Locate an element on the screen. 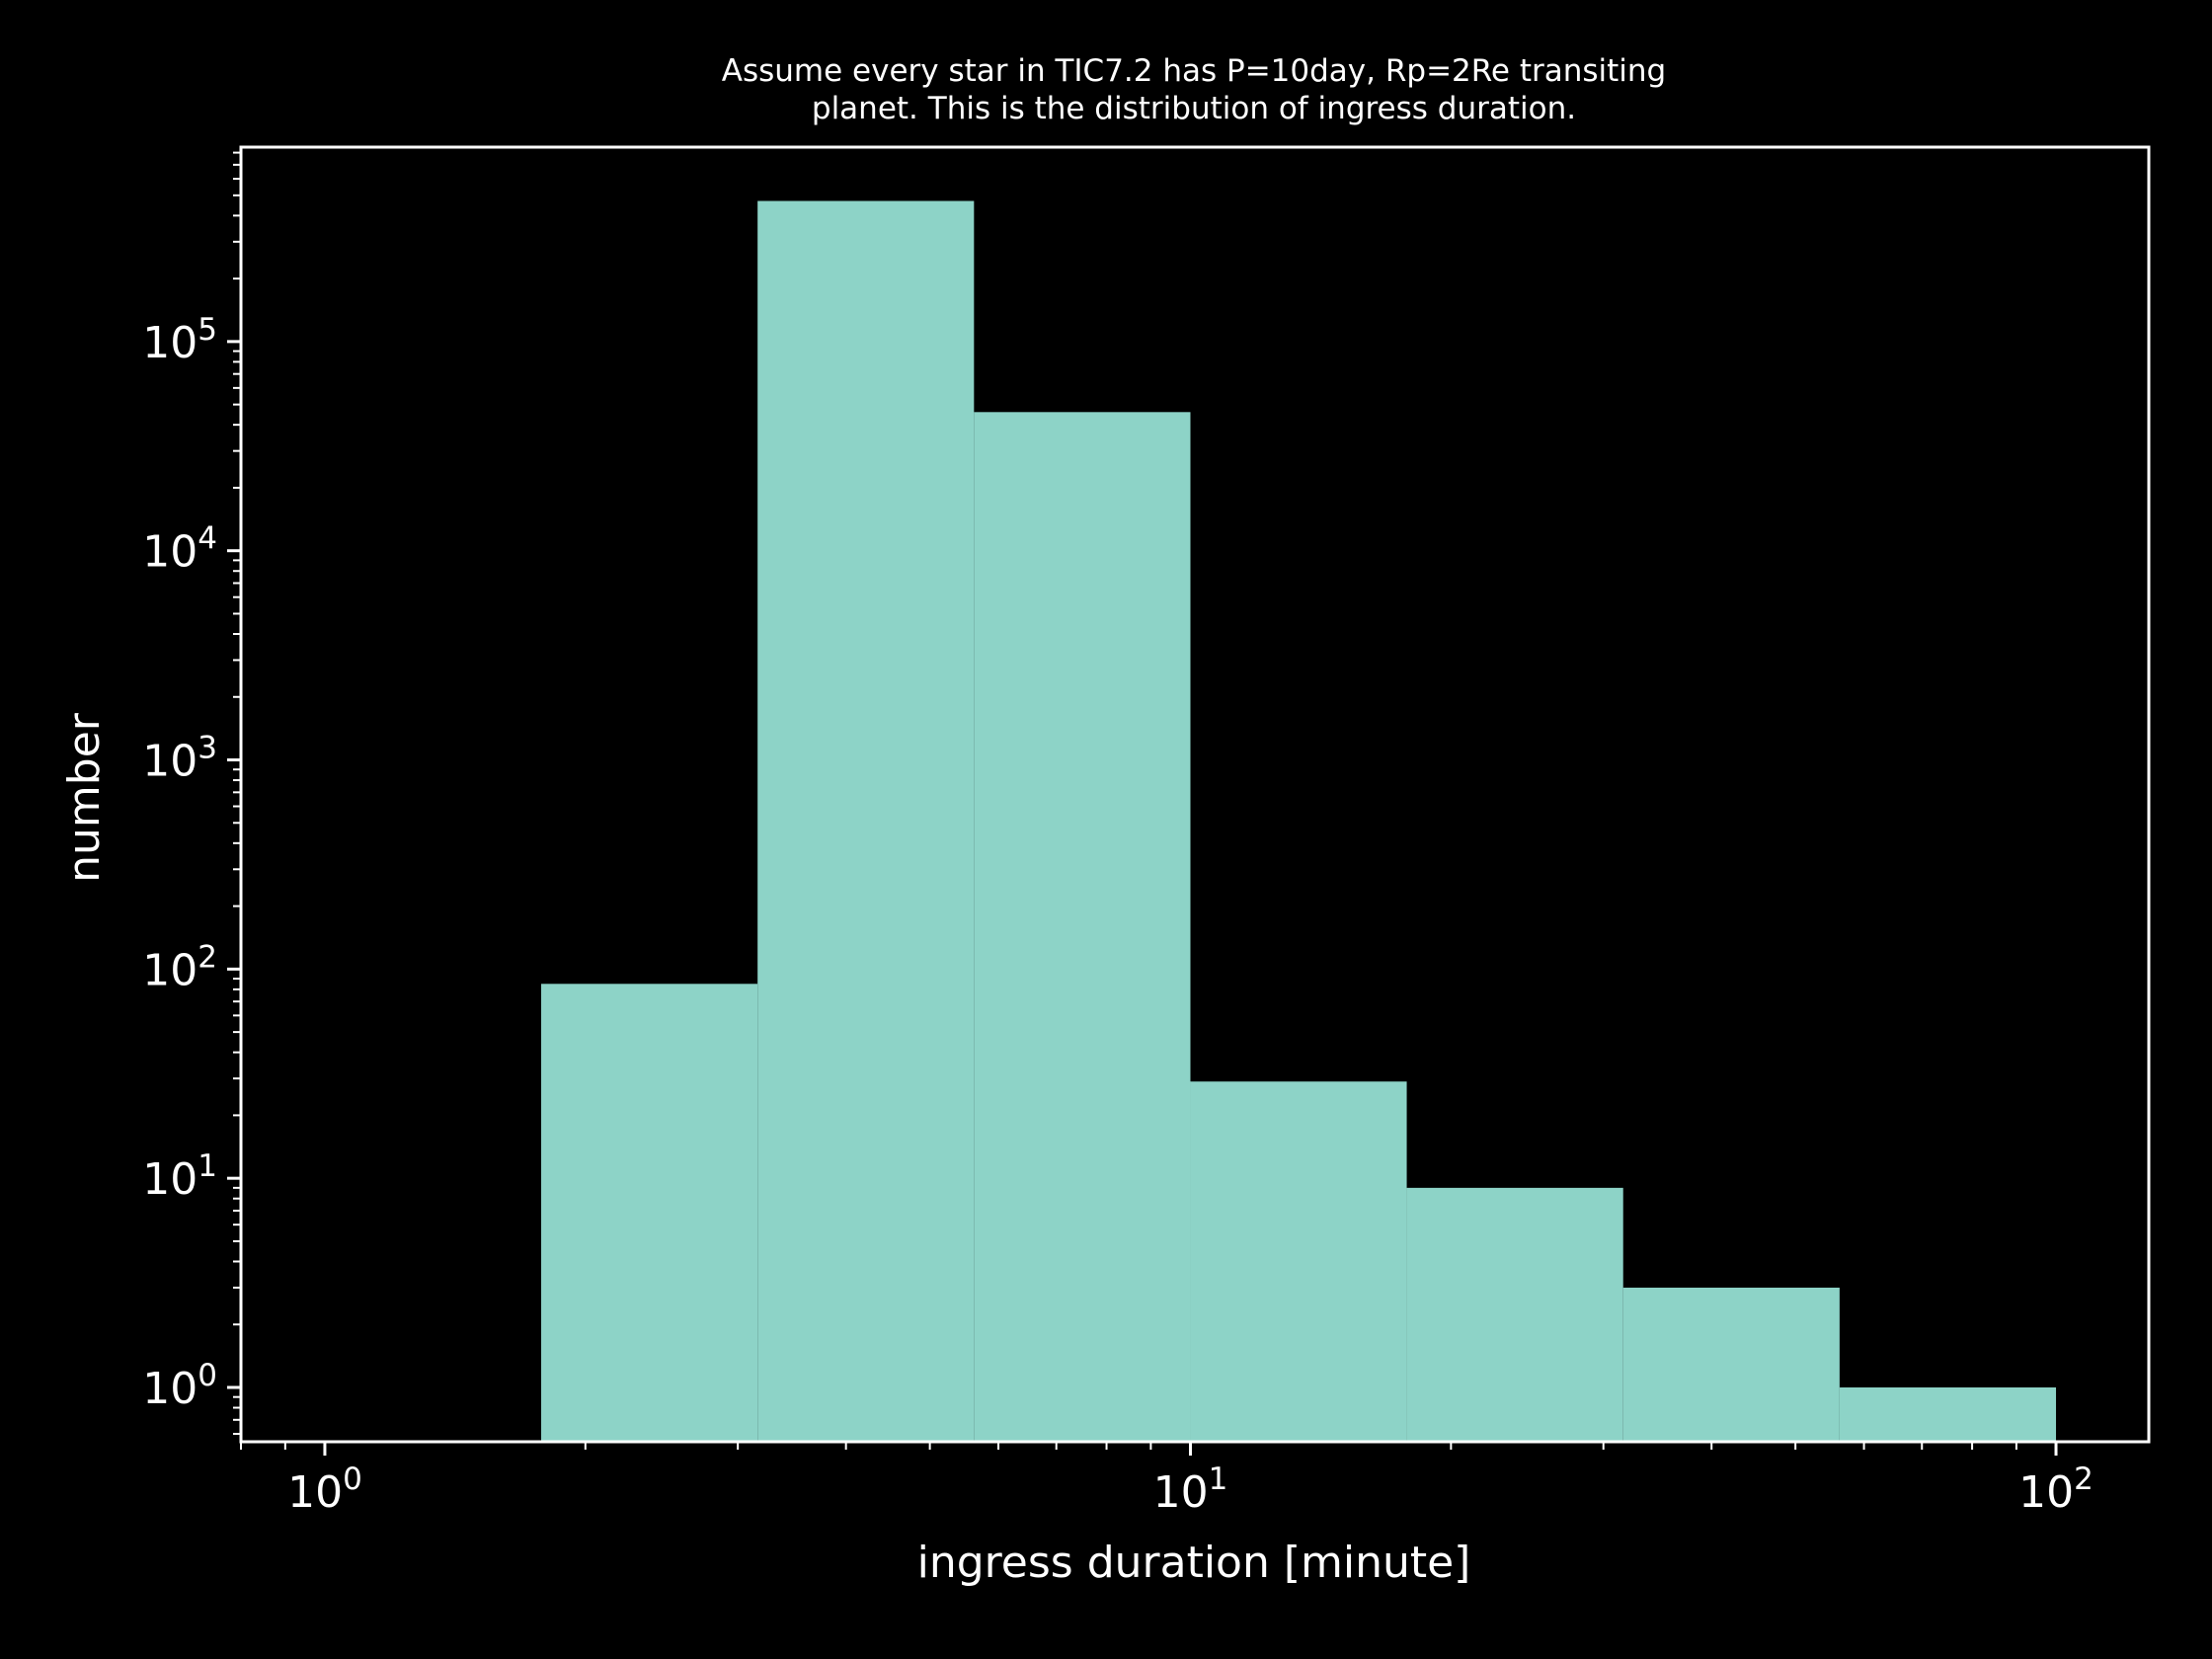 The height and width of the screenshot is (1659, 2212). y-tick-label-5: 104 is located at coordinates (180, 550).